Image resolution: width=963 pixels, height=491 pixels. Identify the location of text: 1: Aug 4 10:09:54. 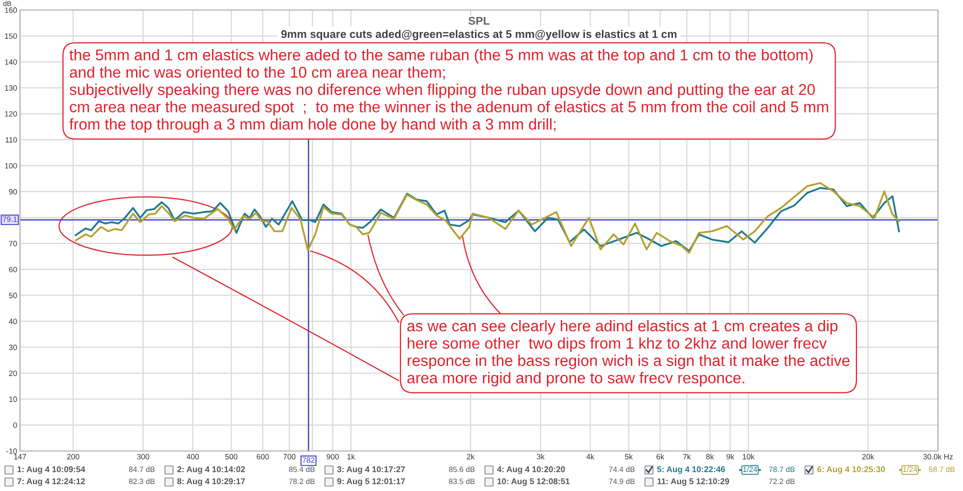
(52, 470).